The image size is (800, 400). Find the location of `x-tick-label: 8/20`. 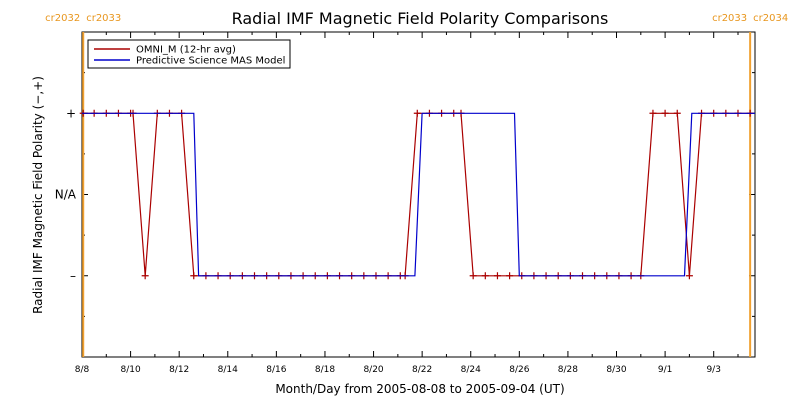

x-tick-label: 8/20 is located at coordinates (373, 370).